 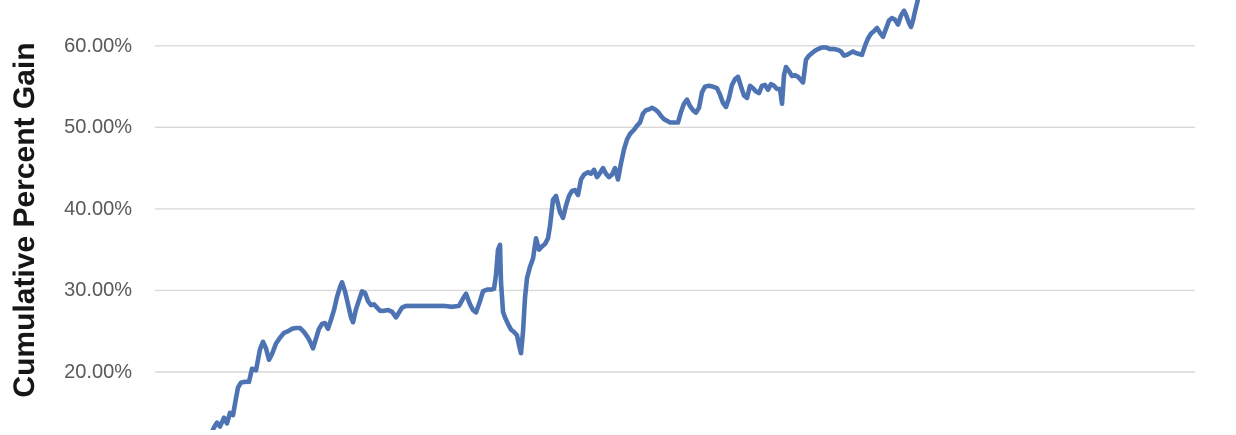 What do you see at coordinates (98, 209) in the screenshot?
I see `y-tick-label: 40.00%` at bounding box center [98, 209].